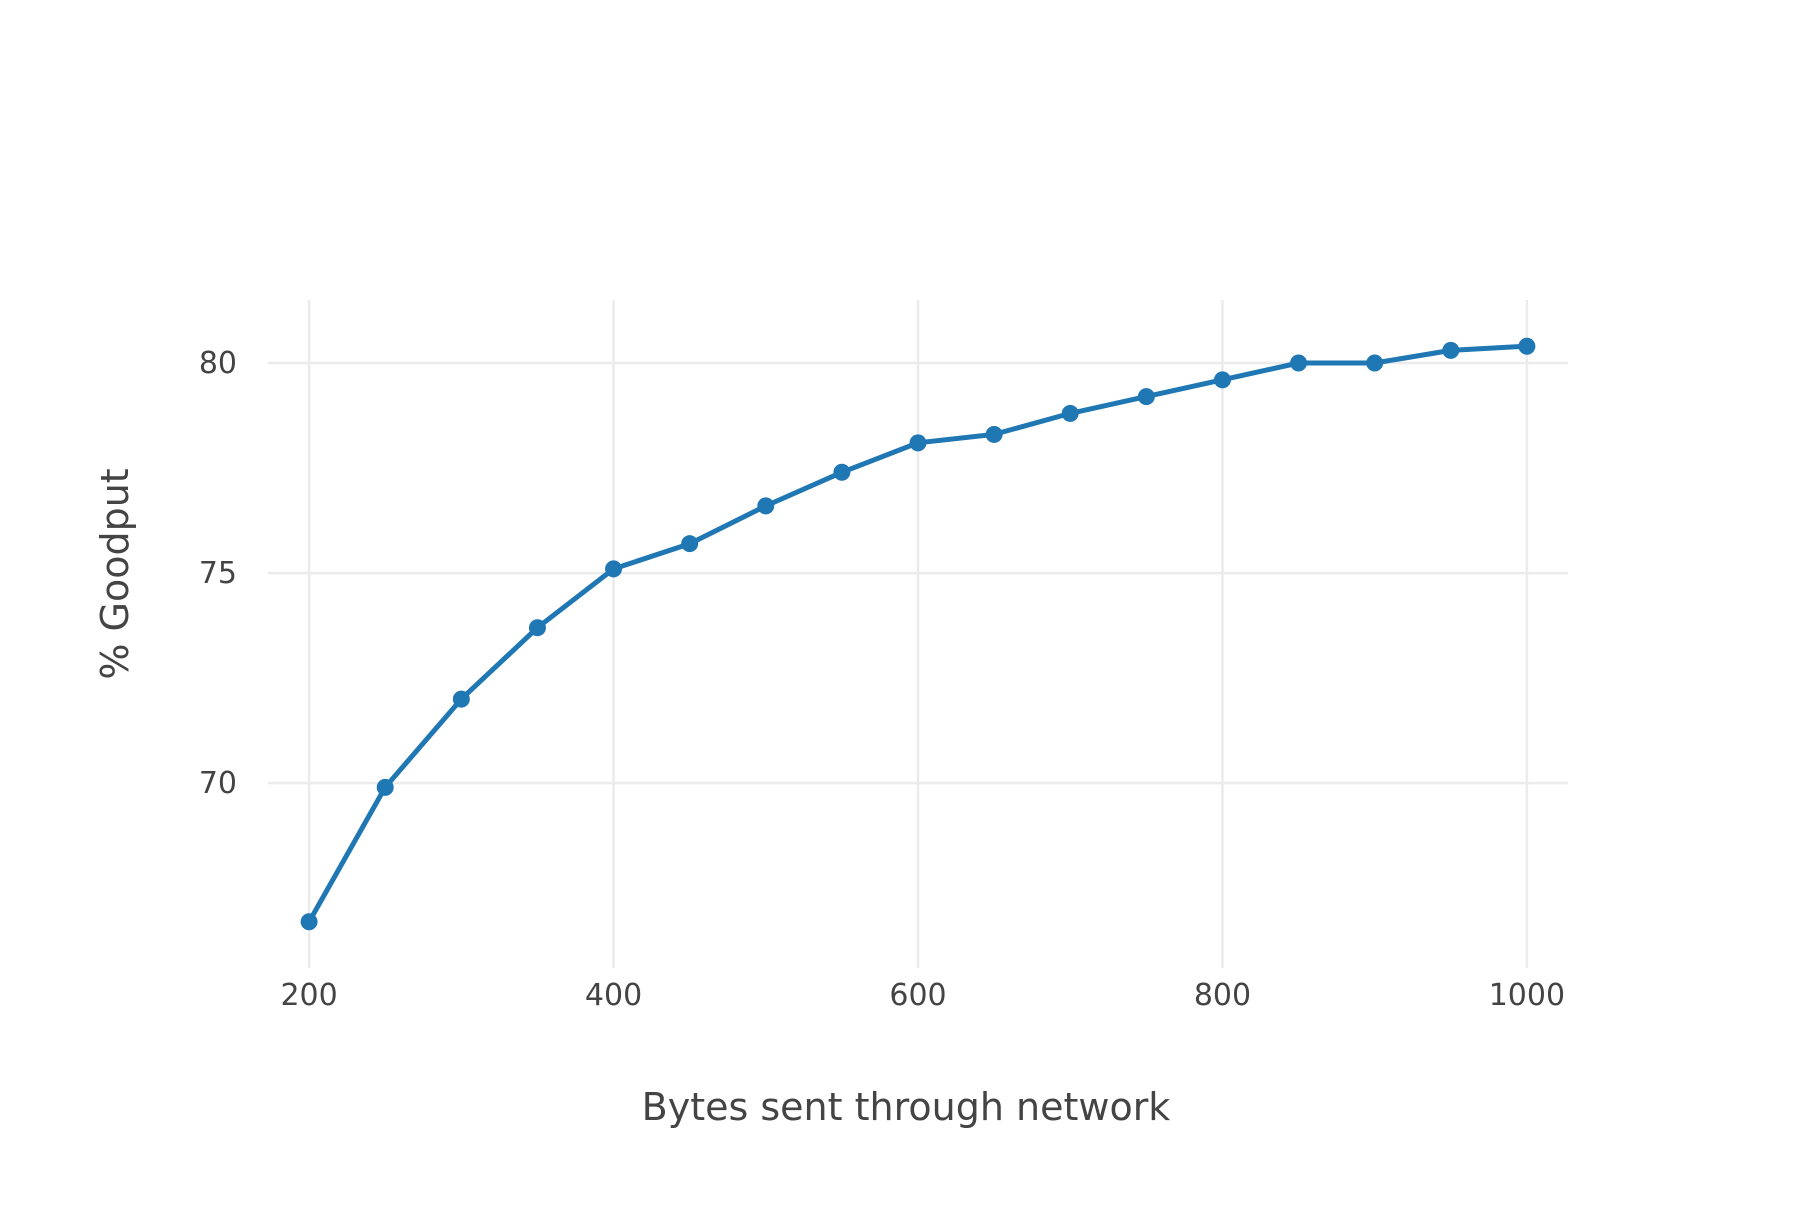  I want to click on x-tick-labels: 200 400 600 800 1000, so click(922, 995).